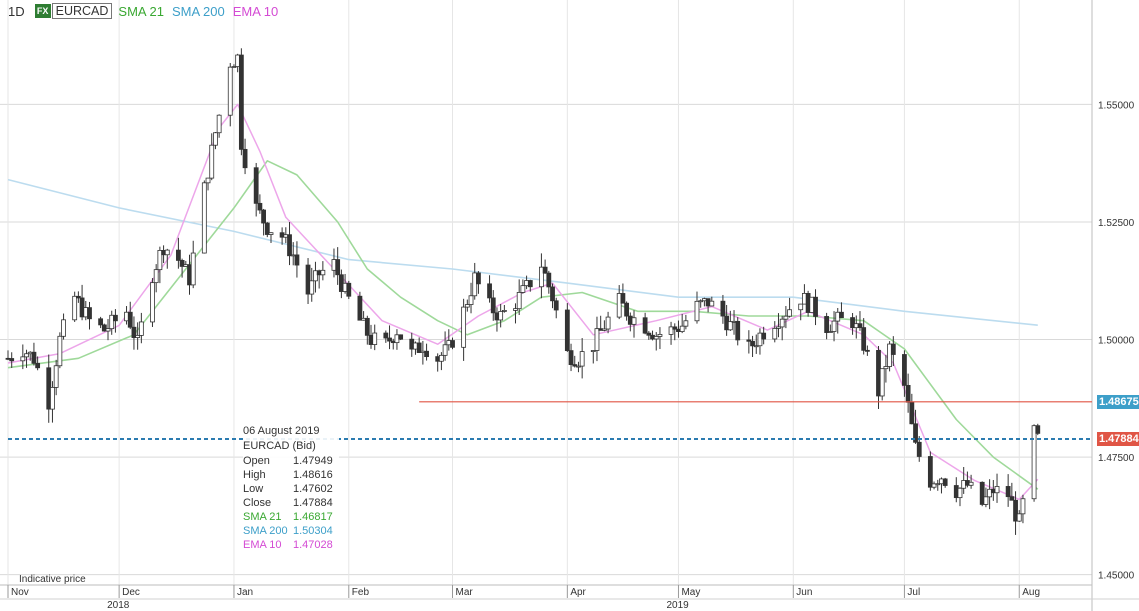 This screenshot has height=611, width=1139. I want to click on indicator-ema10-label: EMA 10, so click(255, 11).